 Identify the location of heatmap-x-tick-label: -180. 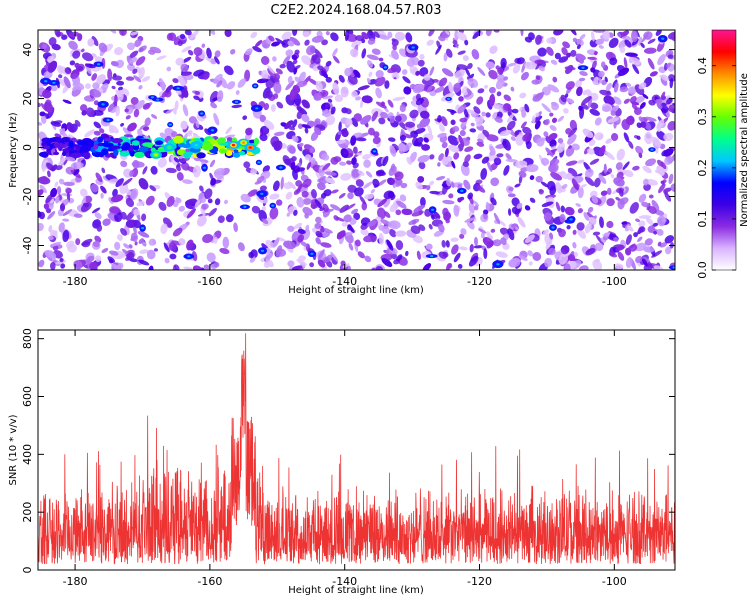
(75, 281).